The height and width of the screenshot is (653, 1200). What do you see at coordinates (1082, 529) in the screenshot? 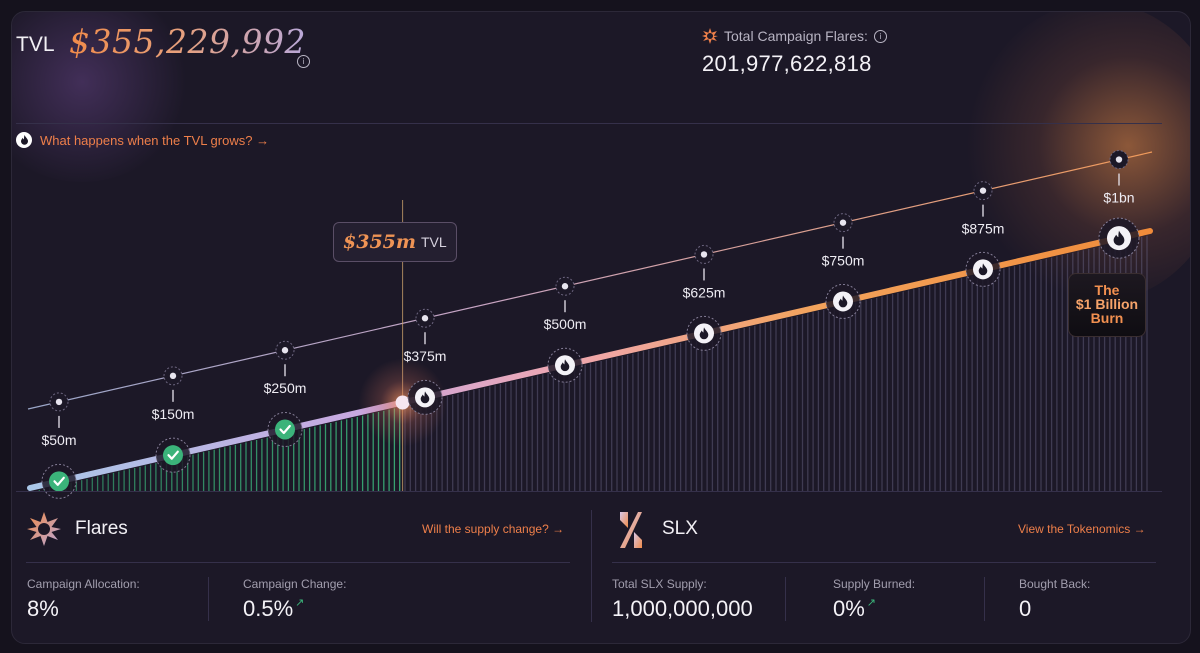
I see `view-tokenomics-link: View the Tokenomics →` at bounding box center [1082, 529].